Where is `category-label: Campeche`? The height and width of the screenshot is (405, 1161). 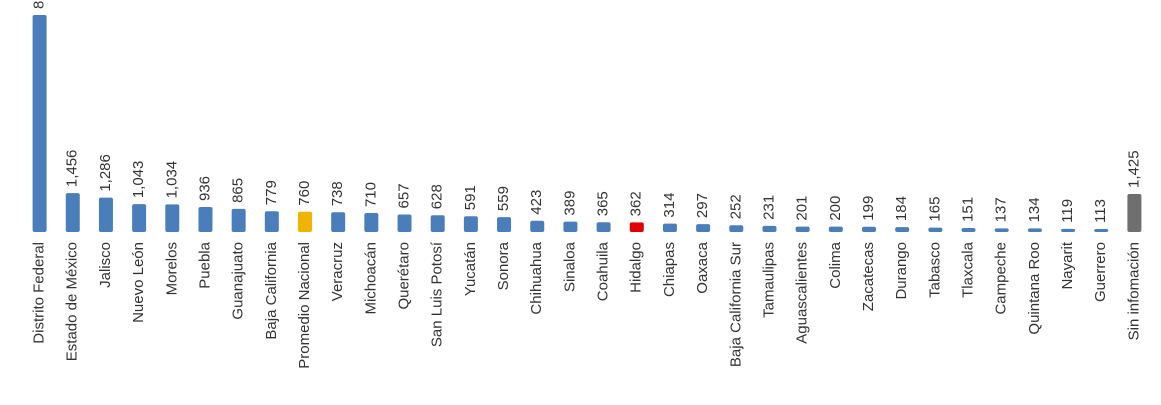 category-label: Campeche is located at coordinates (1001, 278).